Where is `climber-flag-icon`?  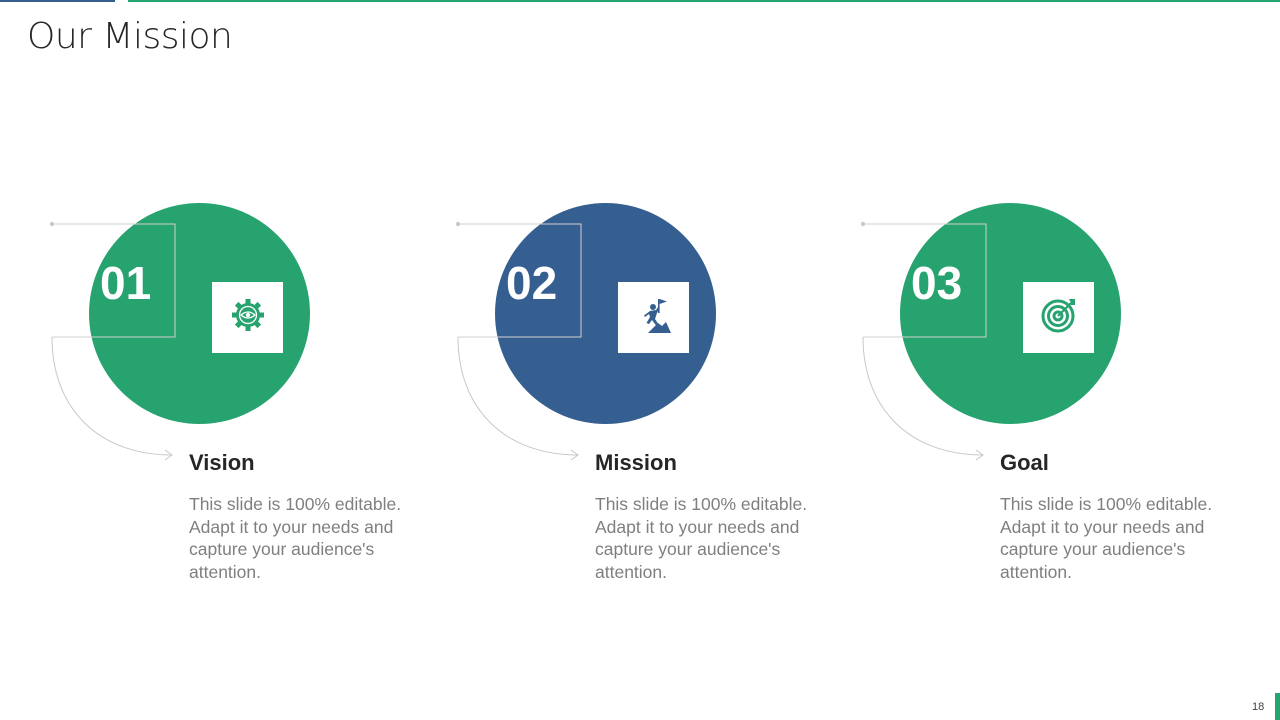 climber-flag-icon is located at coordinates (654, 317).